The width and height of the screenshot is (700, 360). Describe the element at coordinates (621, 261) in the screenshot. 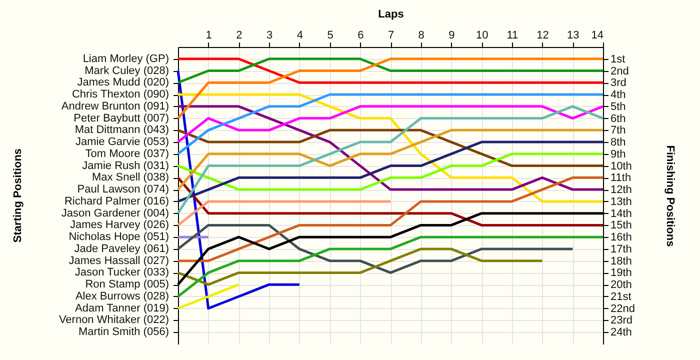

I see `y-tick-label: 18th` at that location.